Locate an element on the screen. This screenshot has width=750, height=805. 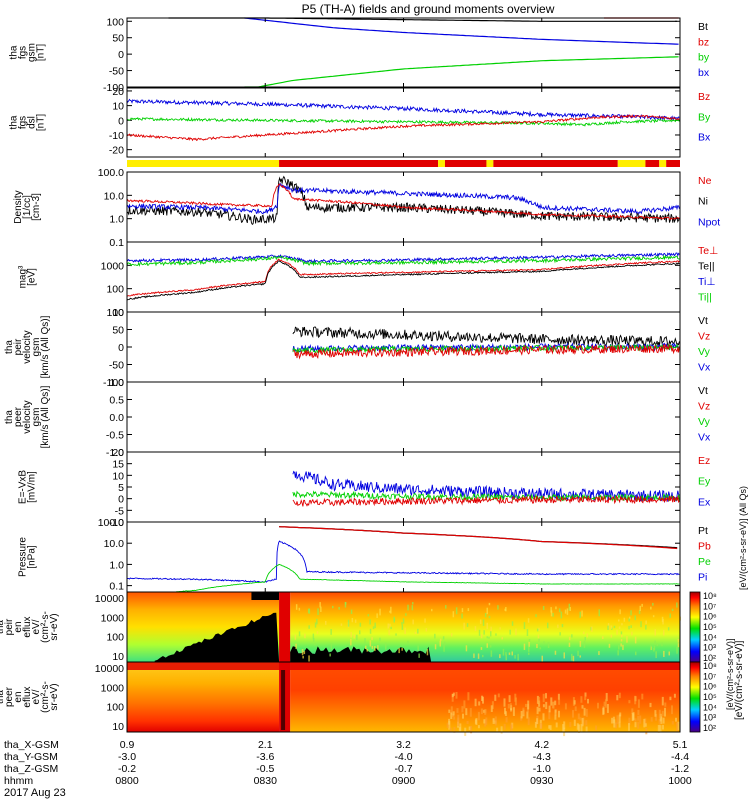
x-tick-label: 0800 is located at coordinates (127, 781).